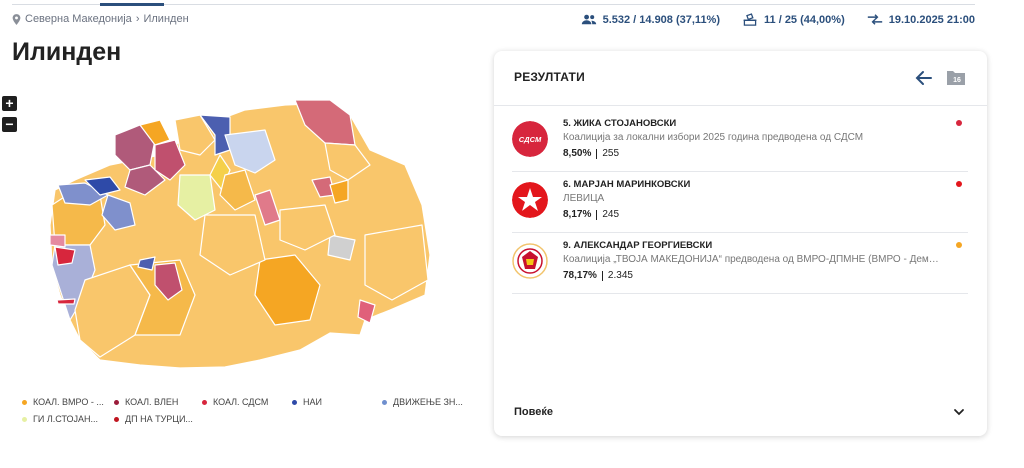 The width and height of the screenshot is (1024, 468). I want to click on legend-item: НАИ, so click(307, 402).